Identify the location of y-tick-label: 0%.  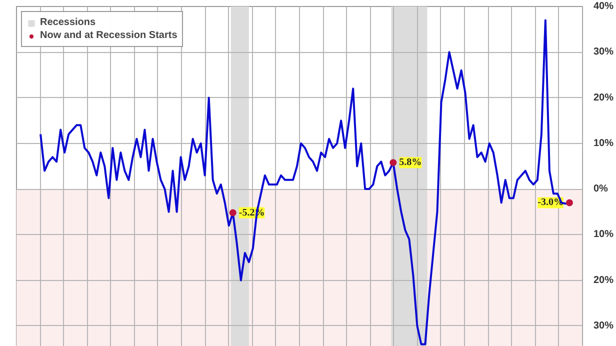
(601, 189).